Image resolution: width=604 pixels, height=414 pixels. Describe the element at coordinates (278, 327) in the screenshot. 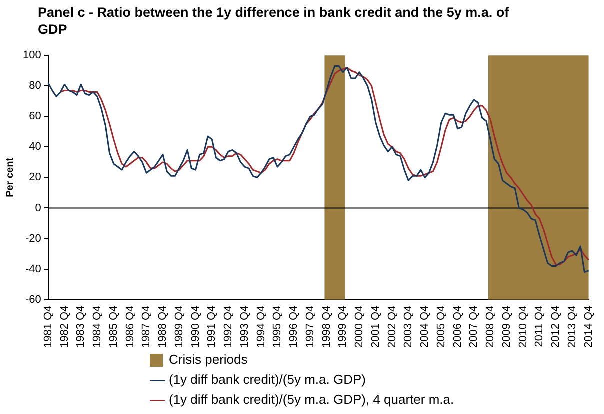

I see `x-tick-label: 1995 Q4` at that location.